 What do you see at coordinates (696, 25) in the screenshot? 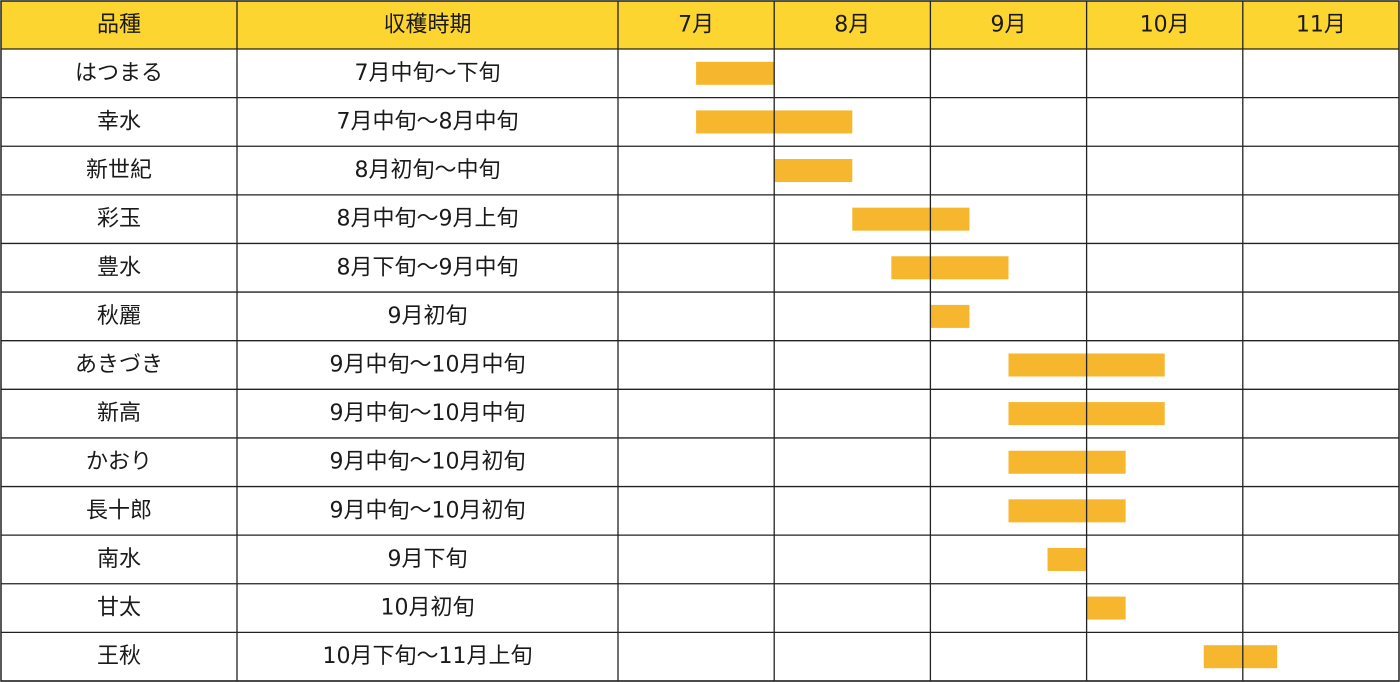
I see `month-tick-label: 7月` at bounding box center [696, 25].